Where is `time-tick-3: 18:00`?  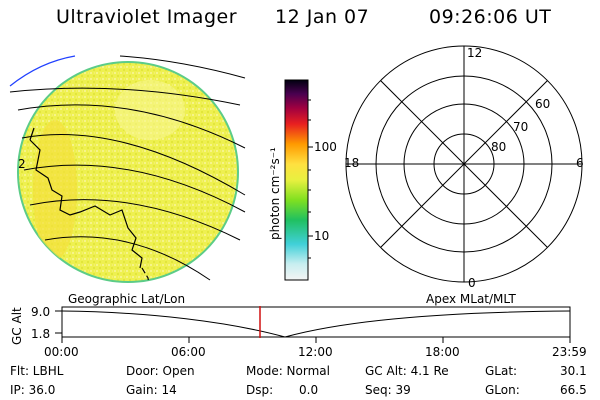
time-tick-3: 18:00 is located at coordinates (442, 352).